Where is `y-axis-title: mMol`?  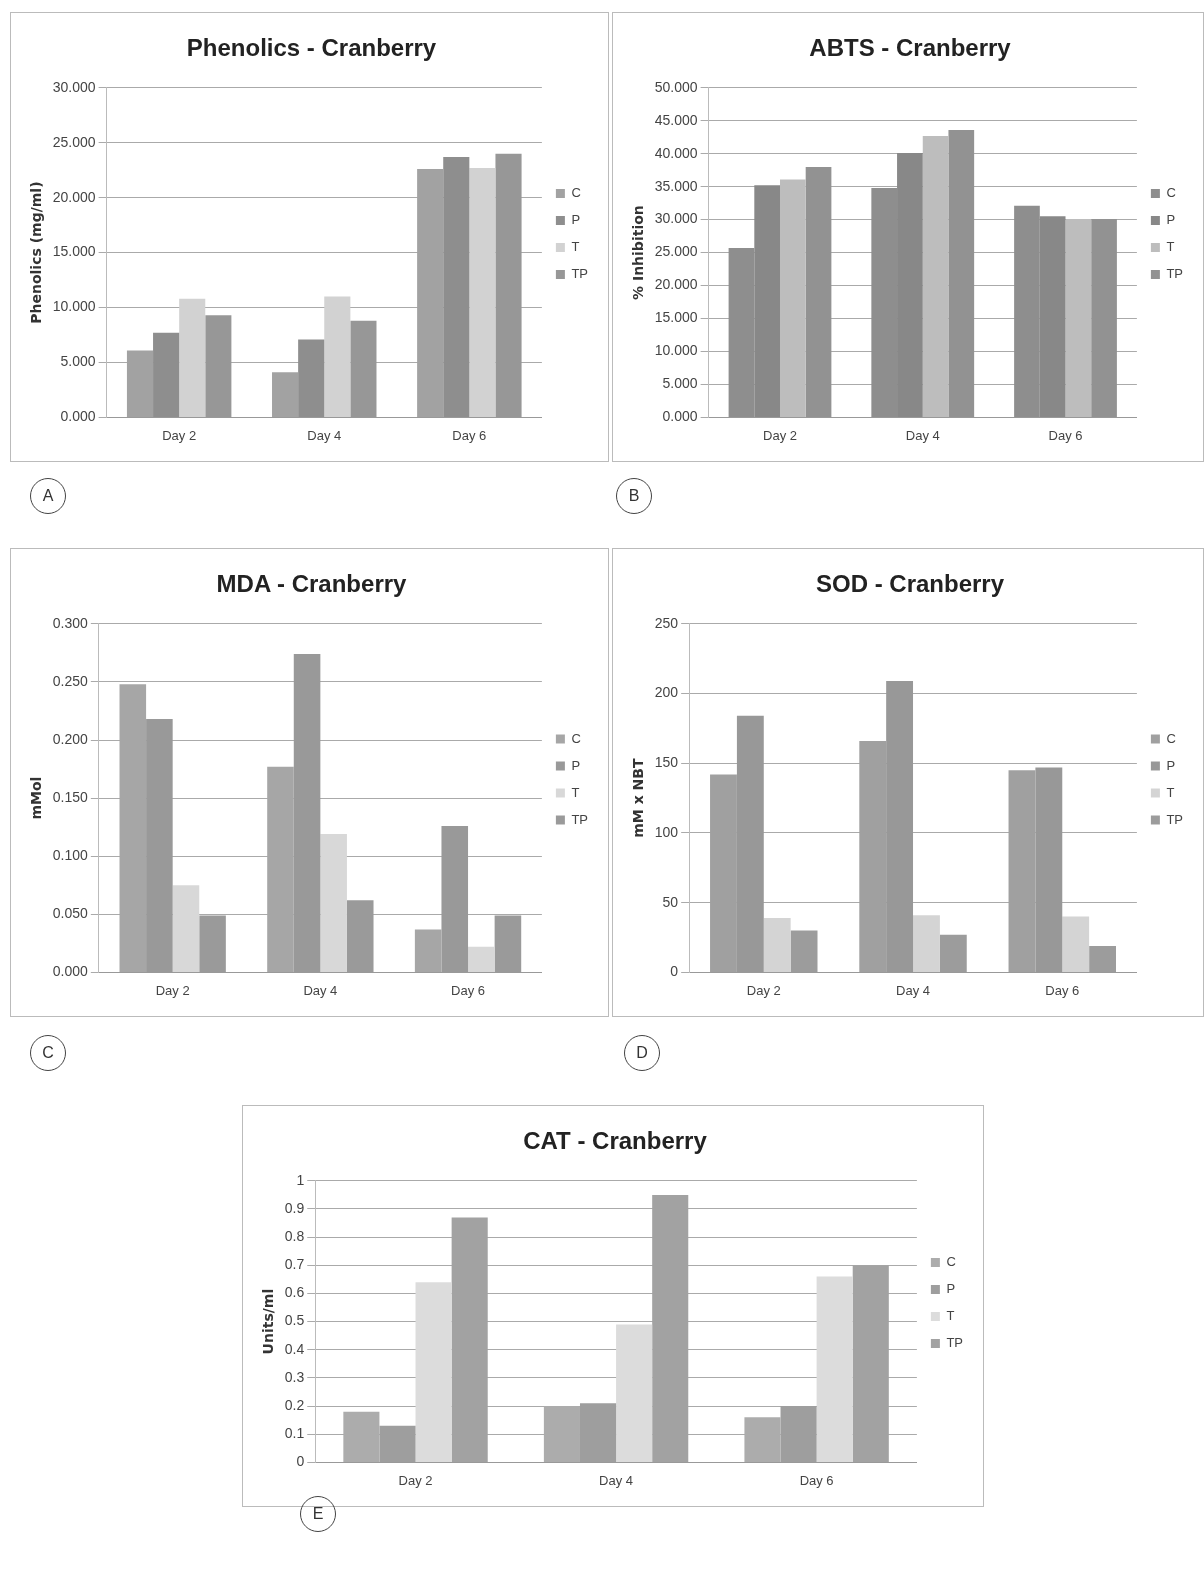 y-axis-title: mMol is located at coordinates (36, 798).